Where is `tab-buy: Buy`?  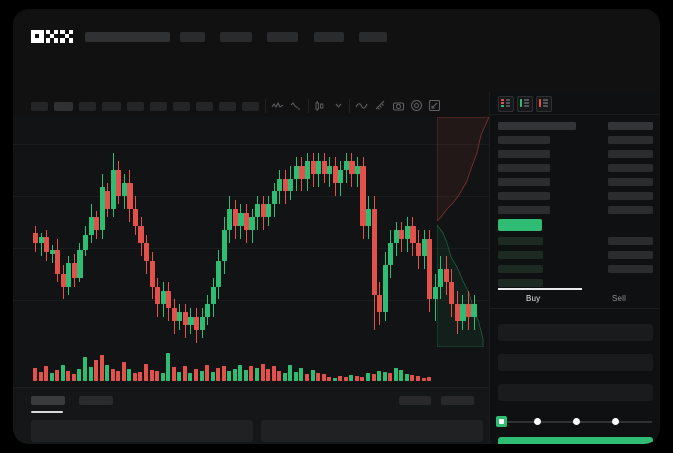
tab-buy: Buy is located at coordinates (533, 298).